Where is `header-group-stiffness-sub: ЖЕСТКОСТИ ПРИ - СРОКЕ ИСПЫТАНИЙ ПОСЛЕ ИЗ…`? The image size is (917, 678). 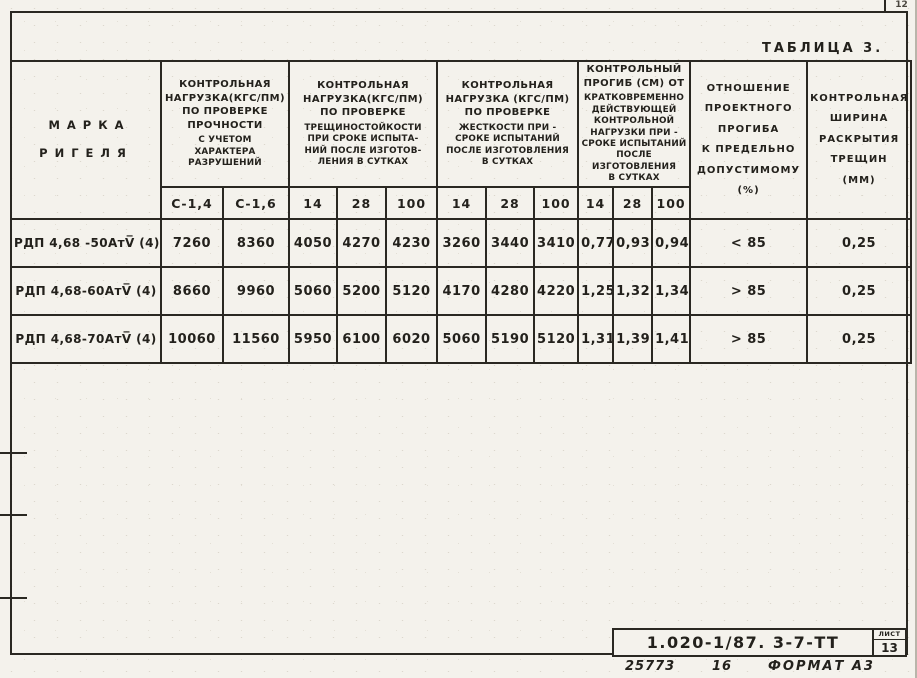
header-group-stiffness-sub: ЖЕСТКОСТИ ПРИ - СРОКЕ ИСПЫТАНИЙ ПОСЛЕ ИЗ… is located at coordinates (508, 145).